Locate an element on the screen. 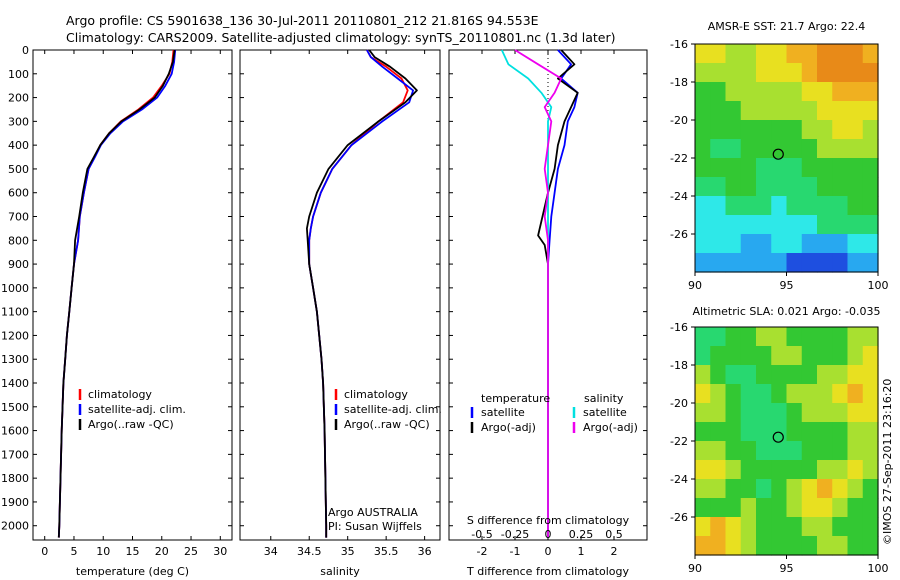 The width and height of the screenshot is (900, 580). top-x-tick-label: 0.25 is located at coordinates (581, 534).